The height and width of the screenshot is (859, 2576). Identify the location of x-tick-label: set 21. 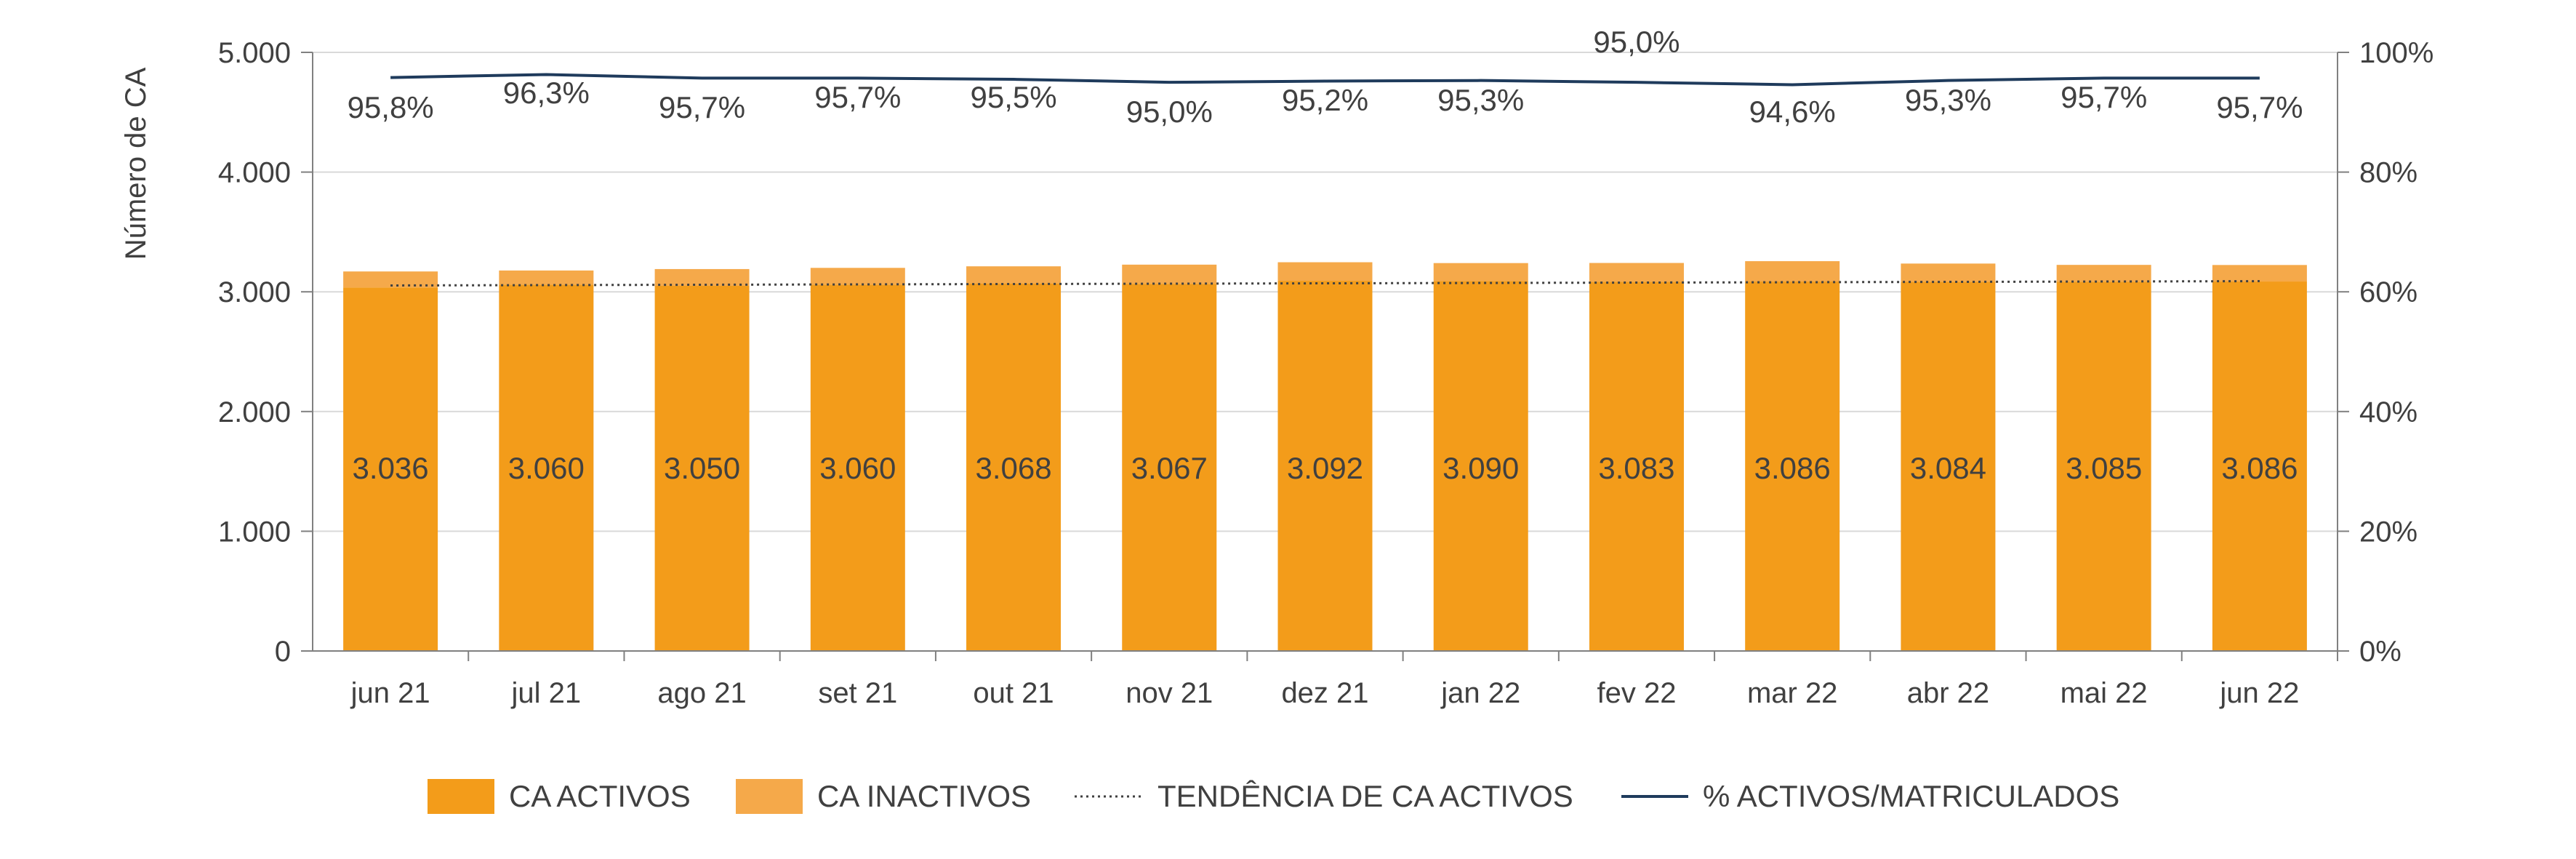
(858, 693).